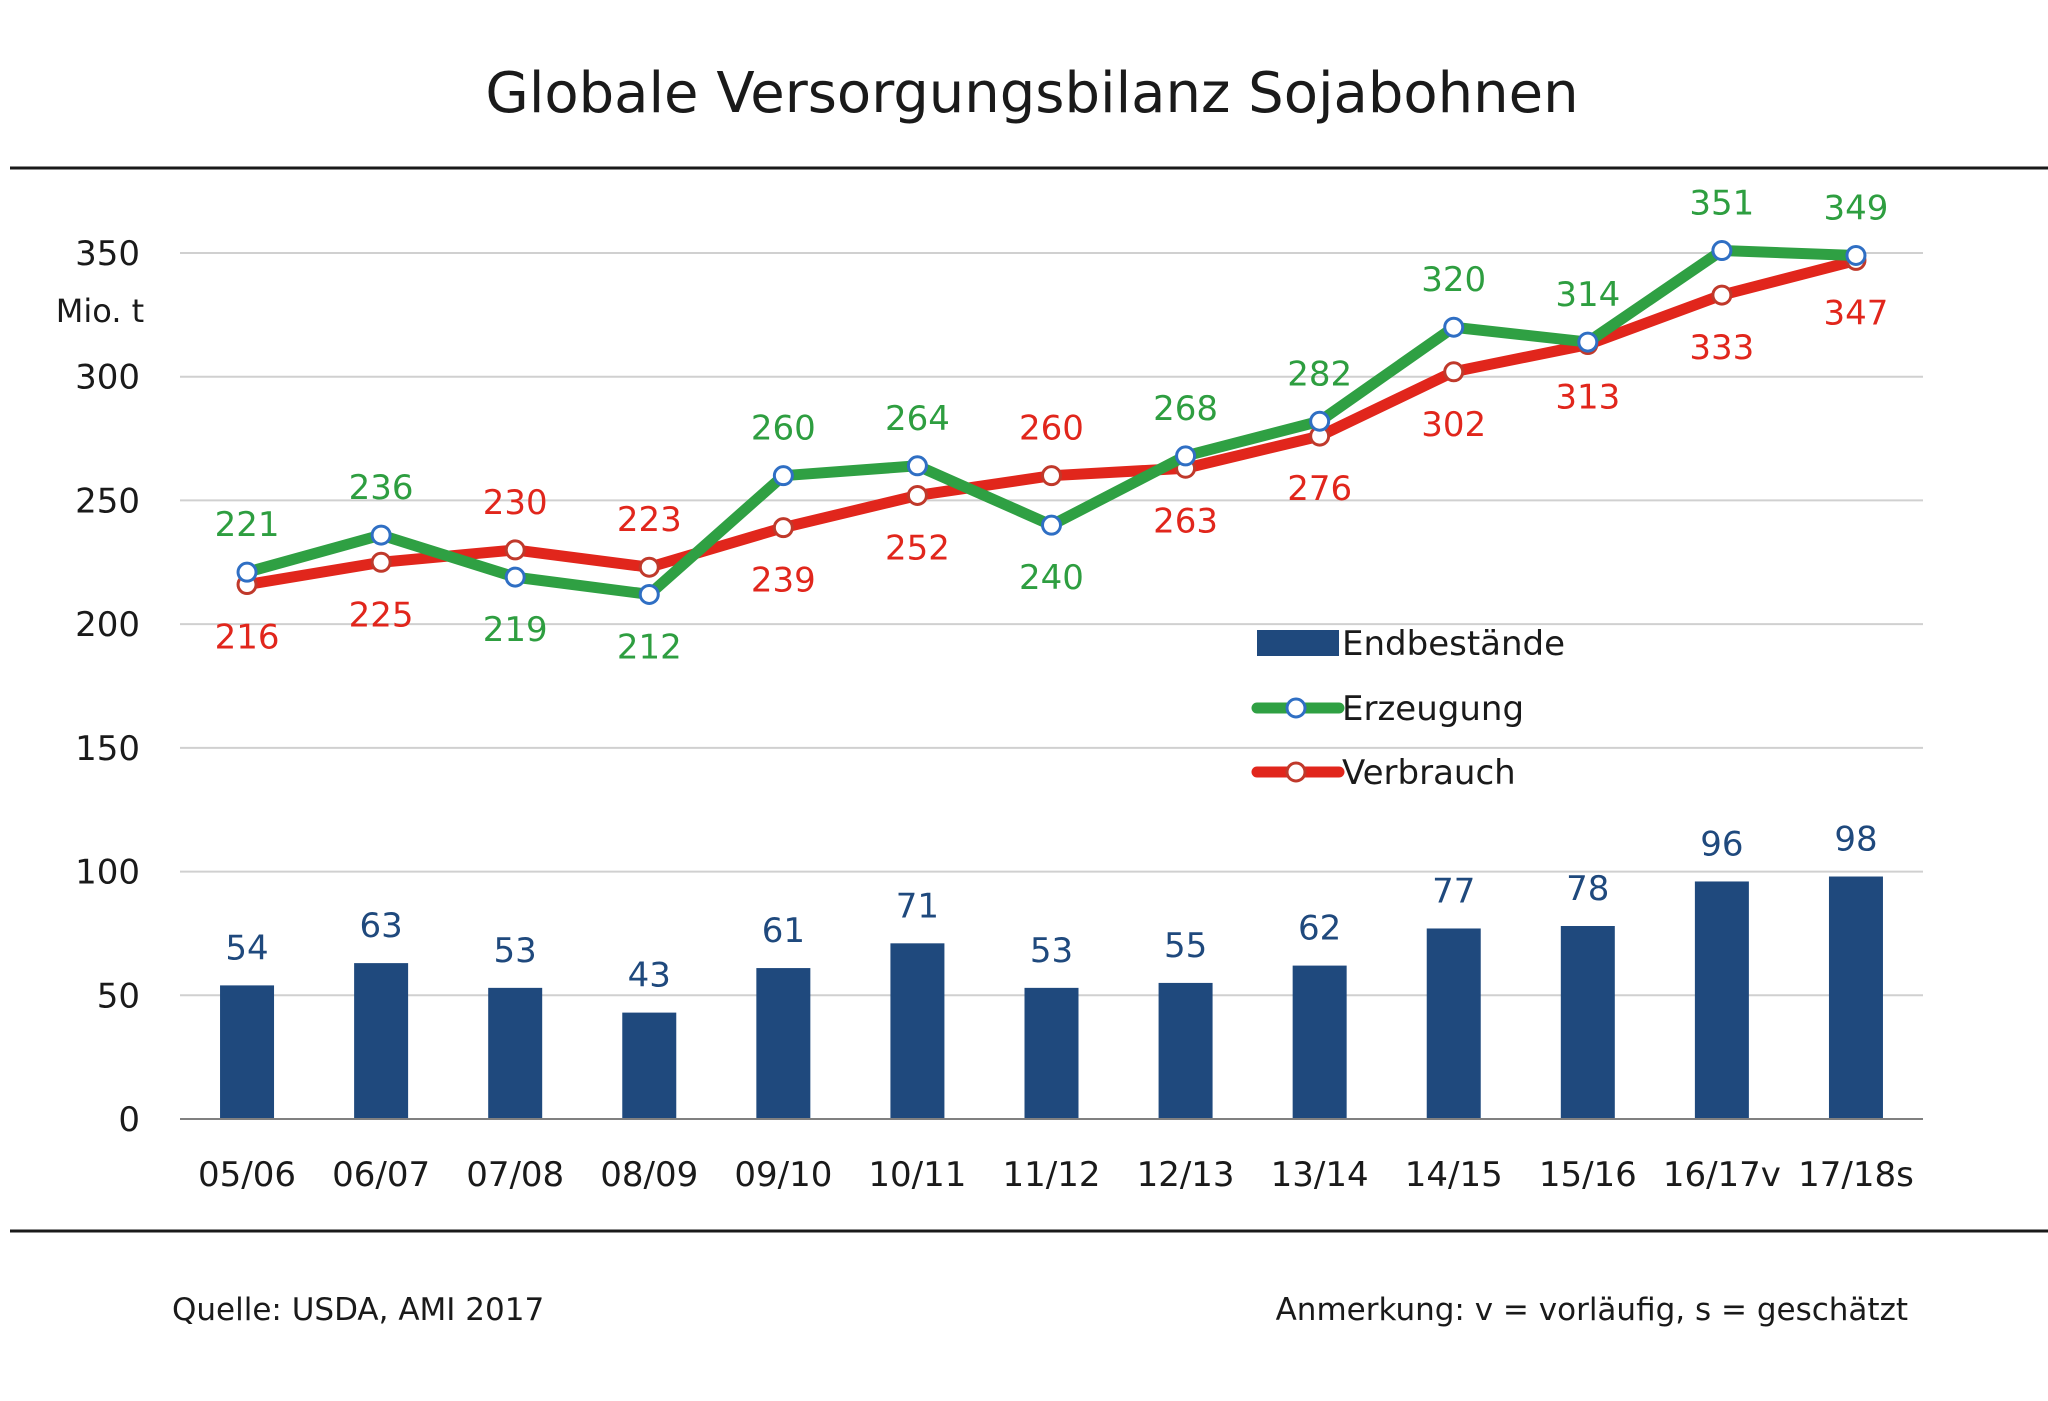 The width and height of the screenshot is (2048, 1401). Describe the element at coordinates (1433, 709) in the screenshot. I see `legend-label-erzeugung: Erzeugung` at that location.